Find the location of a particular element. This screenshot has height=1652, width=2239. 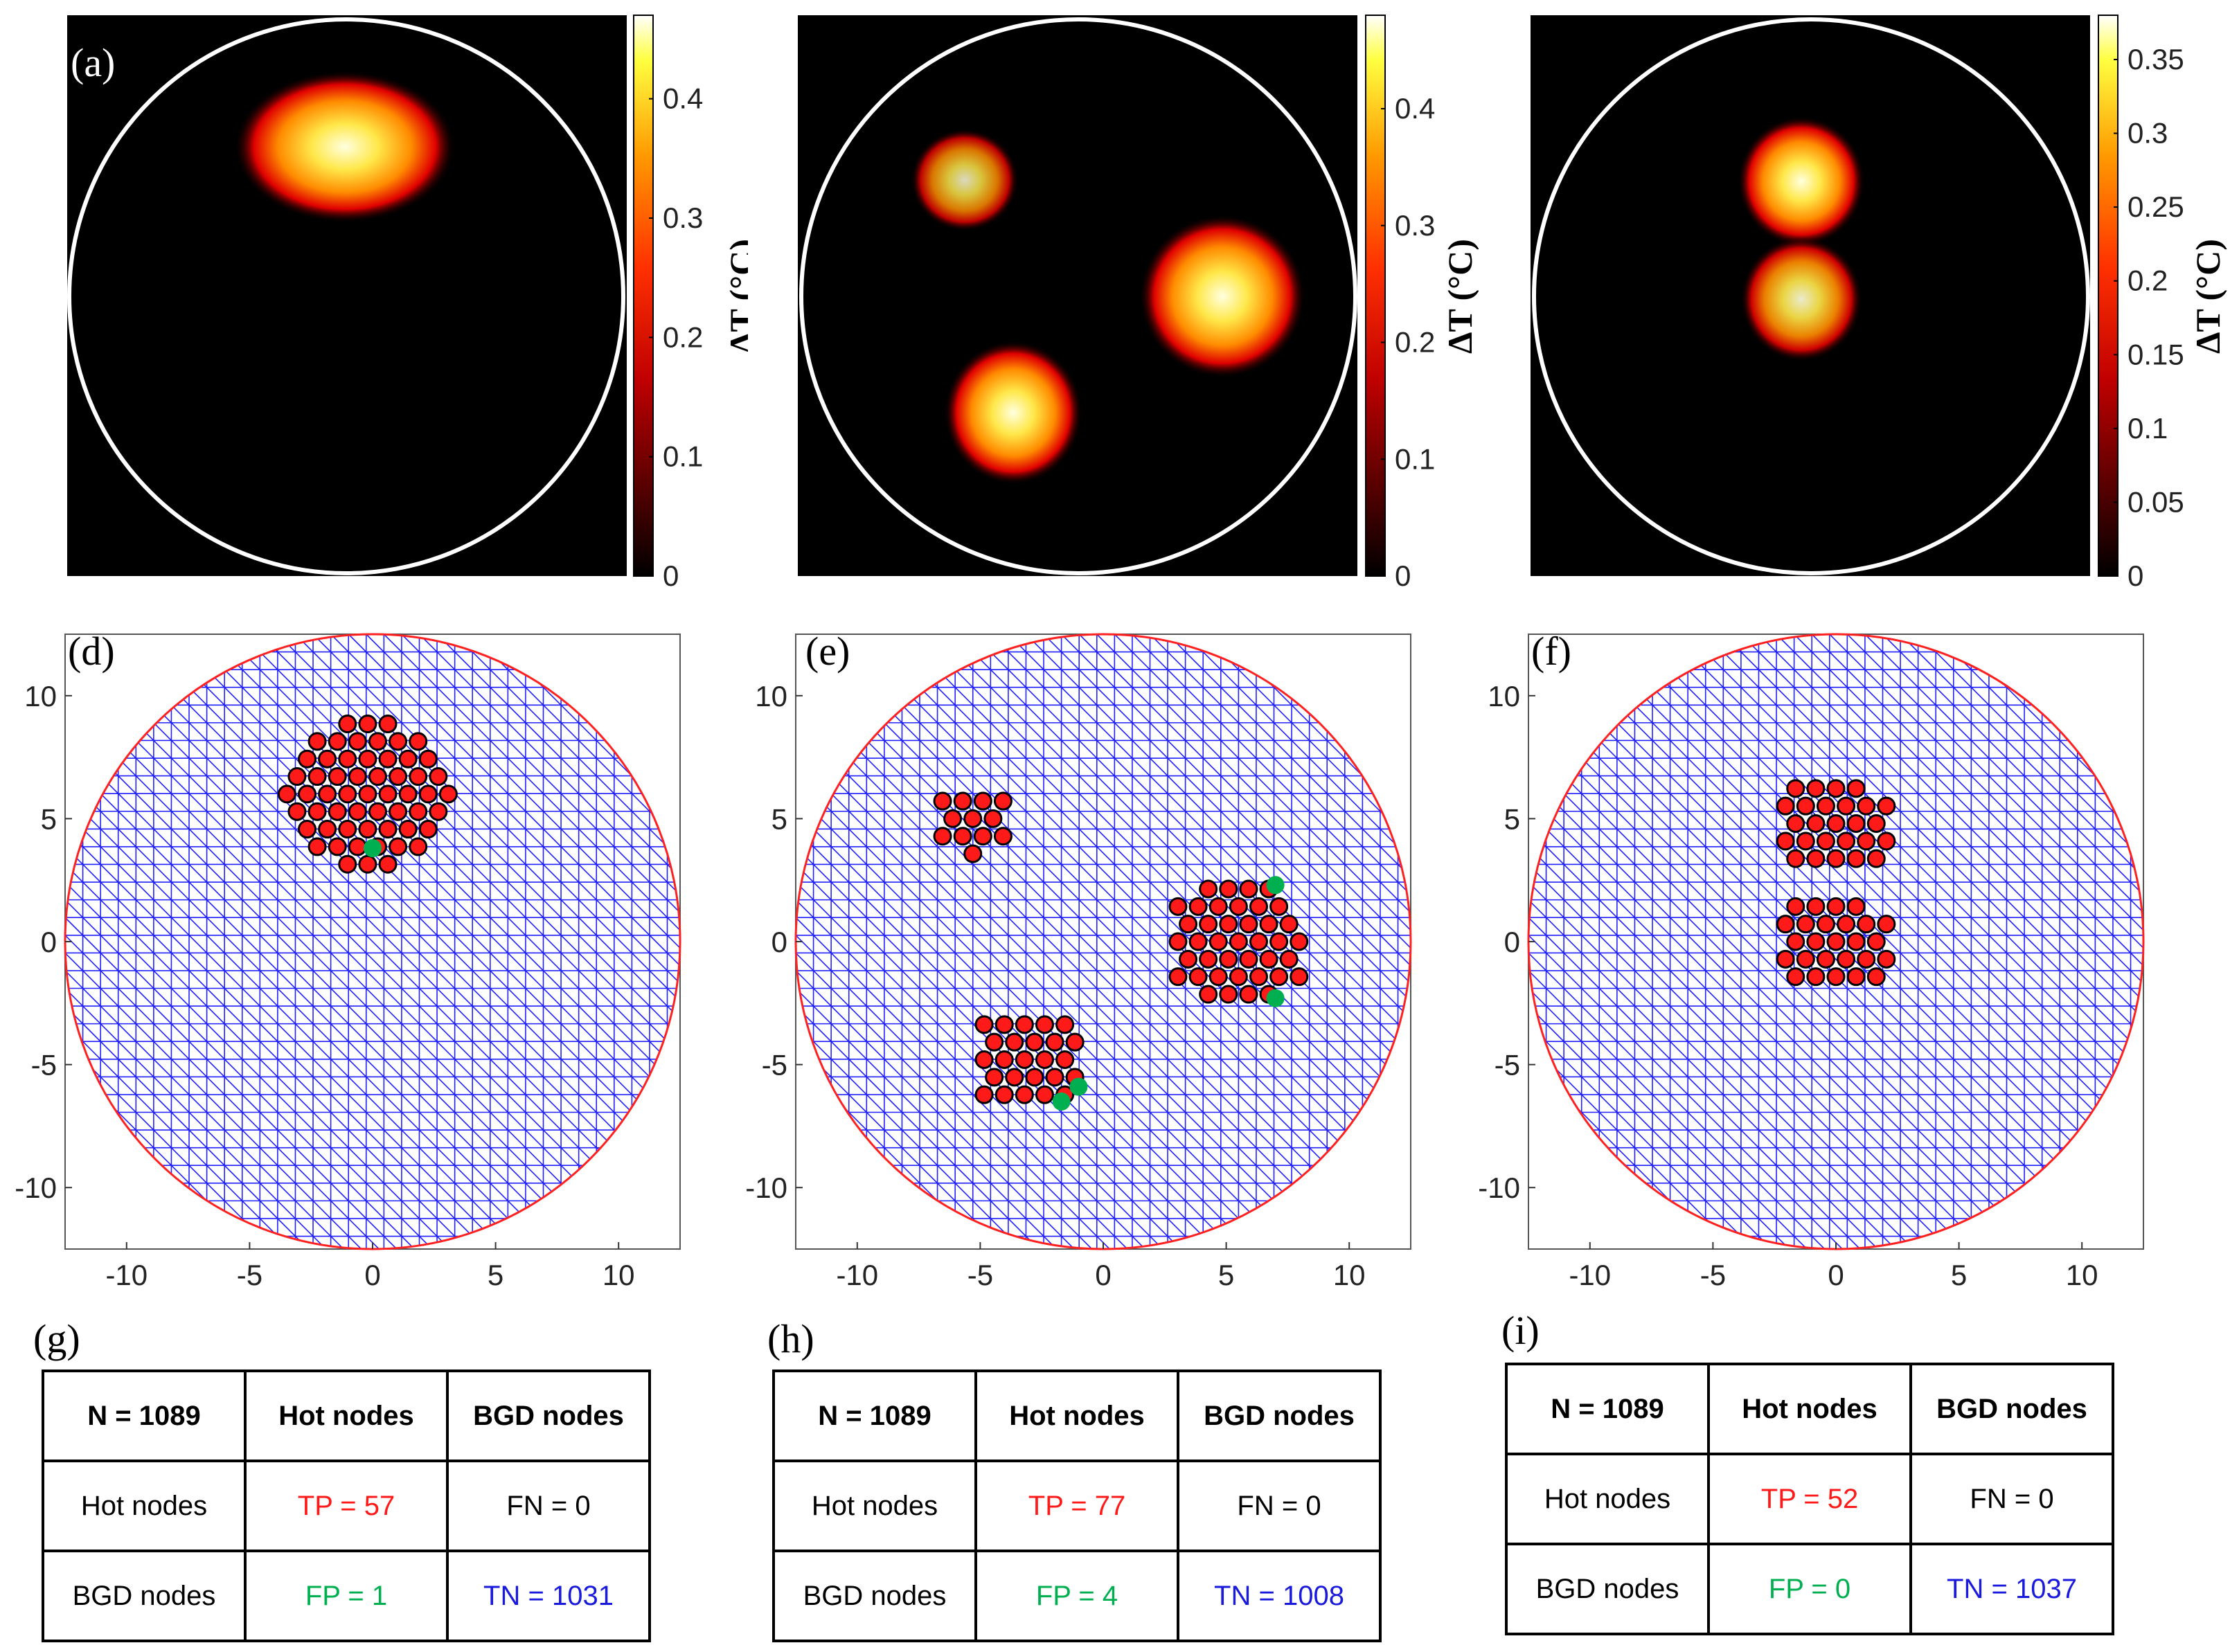

tn-cell: TN = 1008 is located at coordinates (1279, 1596).